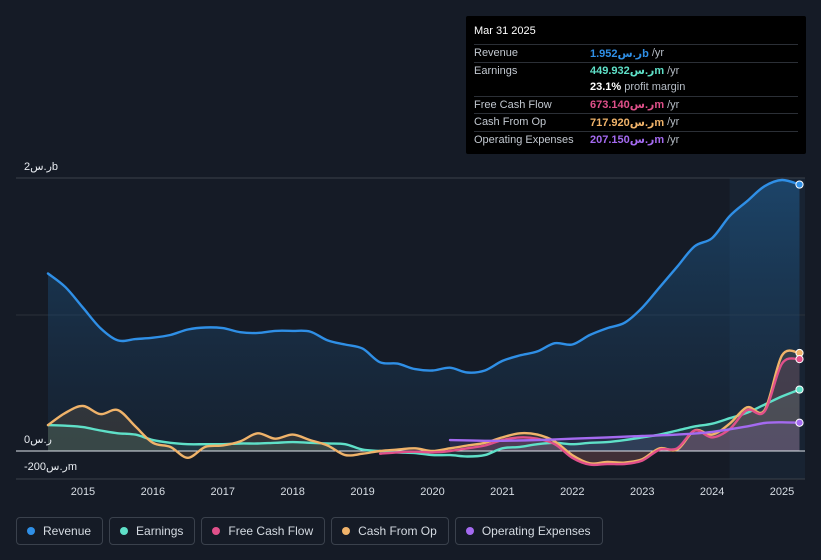 The height and width of the screenshot is (560, 821). What do you see at coordinates (67, 531) in the screenshot?
I see `legend-label: Revenue` at bounding box center [67, 531].